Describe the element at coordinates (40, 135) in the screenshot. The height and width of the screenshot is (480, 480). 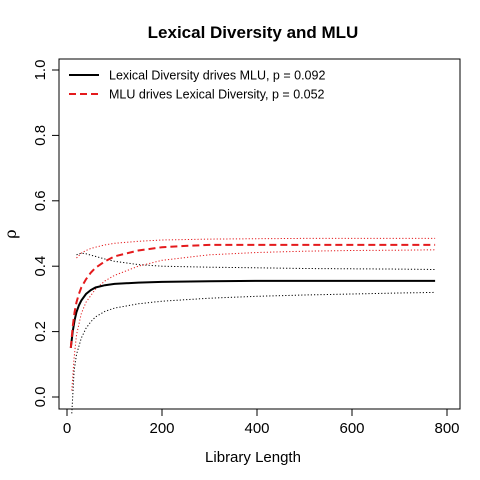
I see `y-tick-label: 0.8` at that location.